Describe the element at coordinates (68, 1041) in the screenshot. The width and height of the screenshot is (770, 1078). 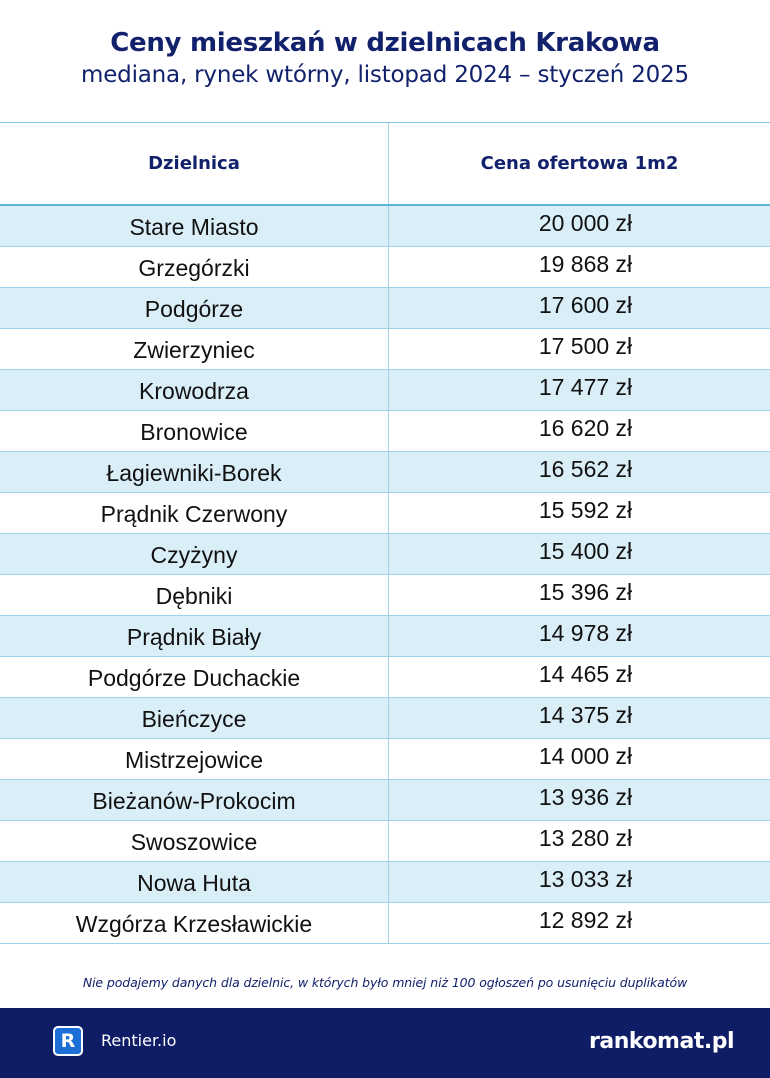
I see `rentier-logo-icon: R` at that location.